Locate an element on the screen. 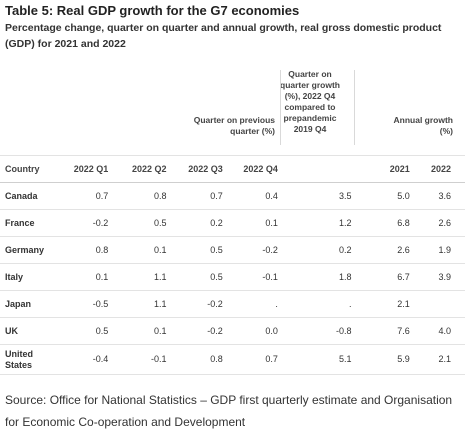 The height and width of the screenshot is (439, 465). divider-right is located at coordinates (354, 107).